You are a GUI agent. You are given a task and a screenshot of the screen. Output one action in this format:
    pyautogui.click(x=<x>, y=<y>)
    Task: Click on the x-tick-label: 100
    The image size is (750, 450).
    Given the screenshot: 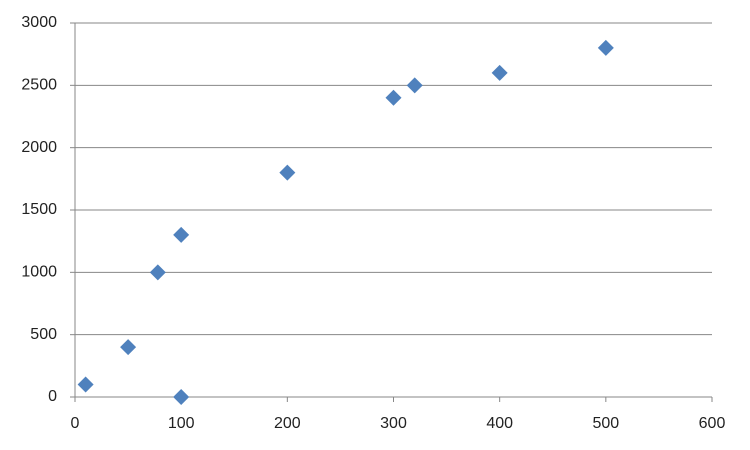 What is the action you would take?
    pyautogui.click(x=181, y=423)
    